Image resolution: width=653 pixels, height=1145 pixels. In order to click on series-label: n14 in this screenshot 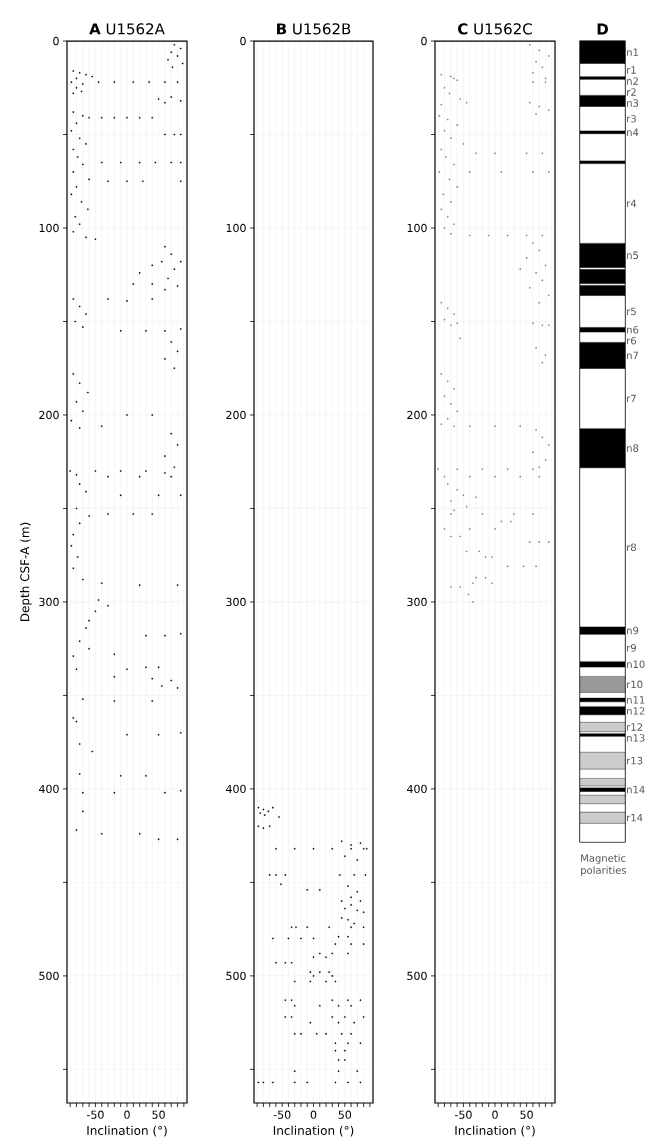, I will do `click(636, 789)`.